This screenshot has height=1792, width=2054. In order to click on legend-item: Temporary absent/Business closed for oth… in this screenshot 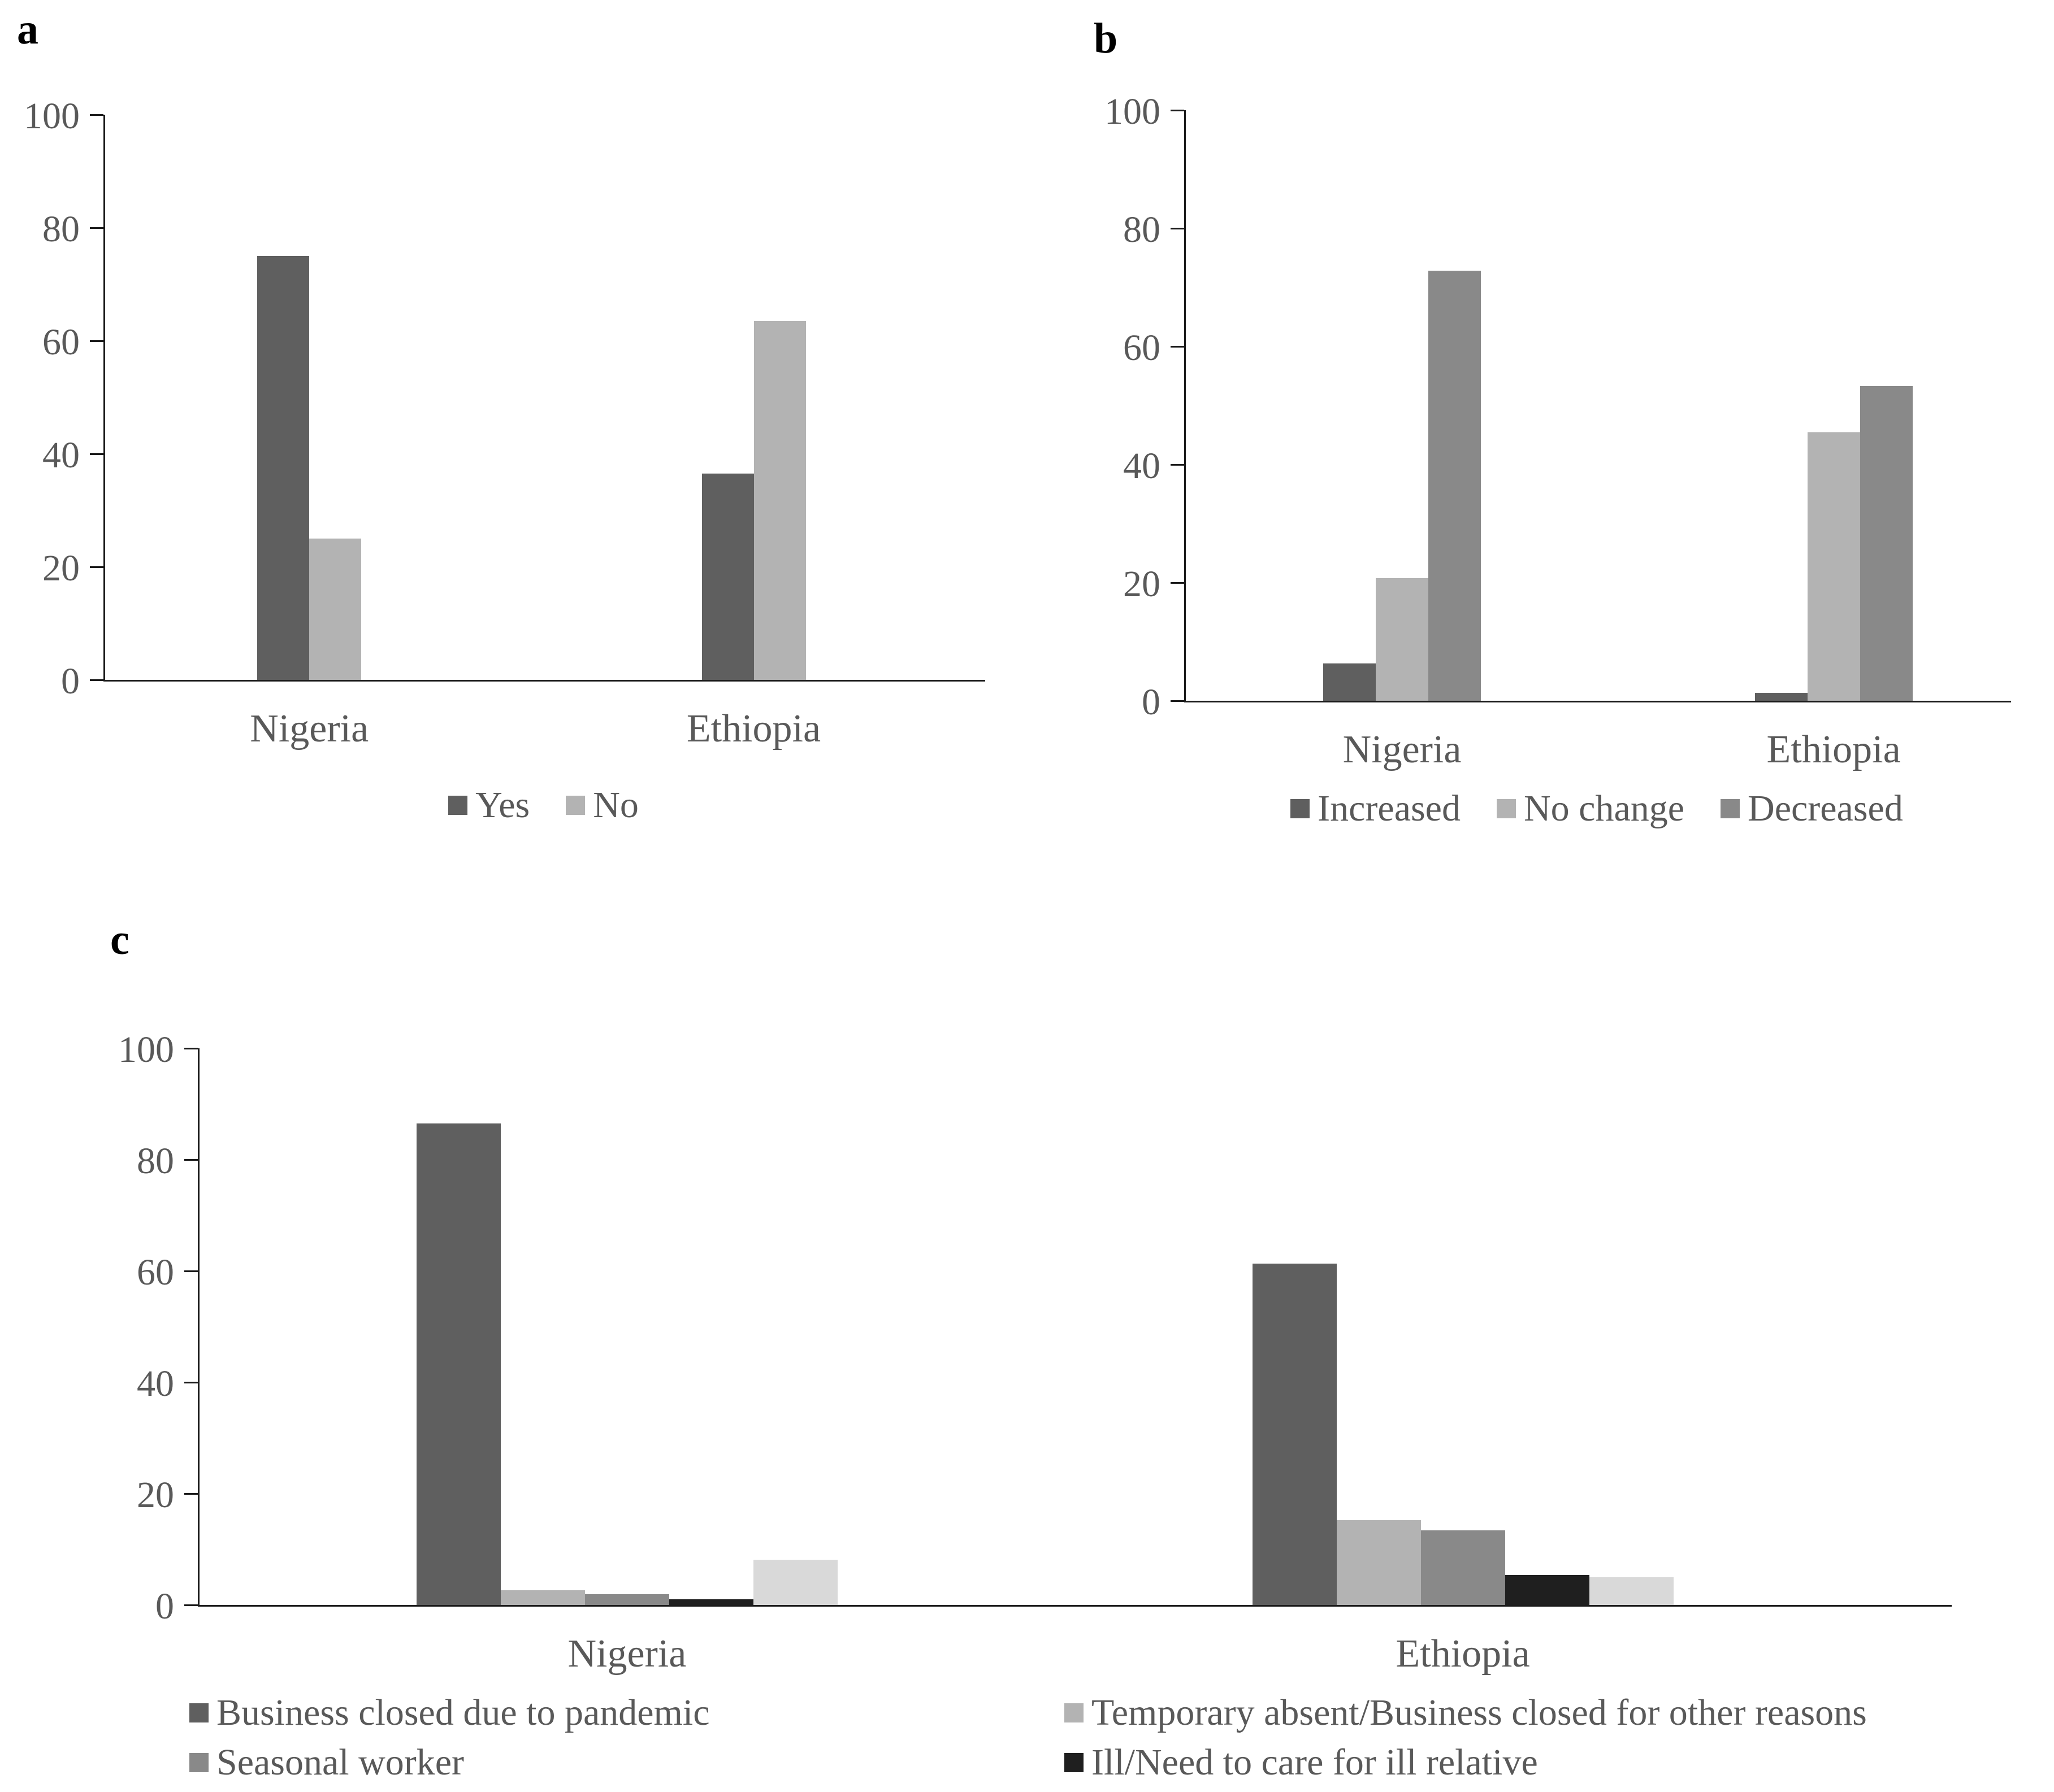, I will do `click(1531, 1713)`.